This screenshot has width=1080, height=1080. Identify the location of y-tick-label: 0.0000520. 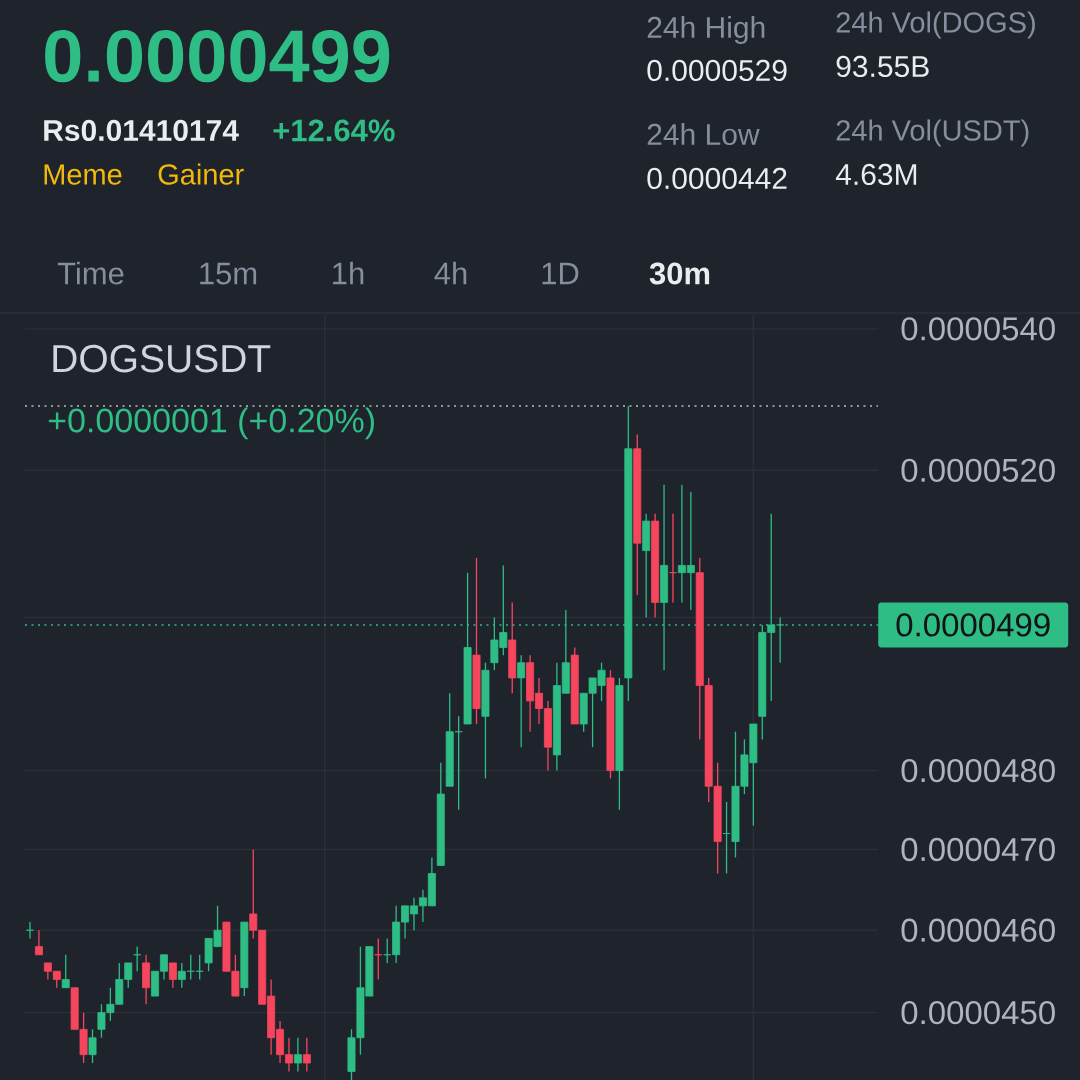
(978, 470).